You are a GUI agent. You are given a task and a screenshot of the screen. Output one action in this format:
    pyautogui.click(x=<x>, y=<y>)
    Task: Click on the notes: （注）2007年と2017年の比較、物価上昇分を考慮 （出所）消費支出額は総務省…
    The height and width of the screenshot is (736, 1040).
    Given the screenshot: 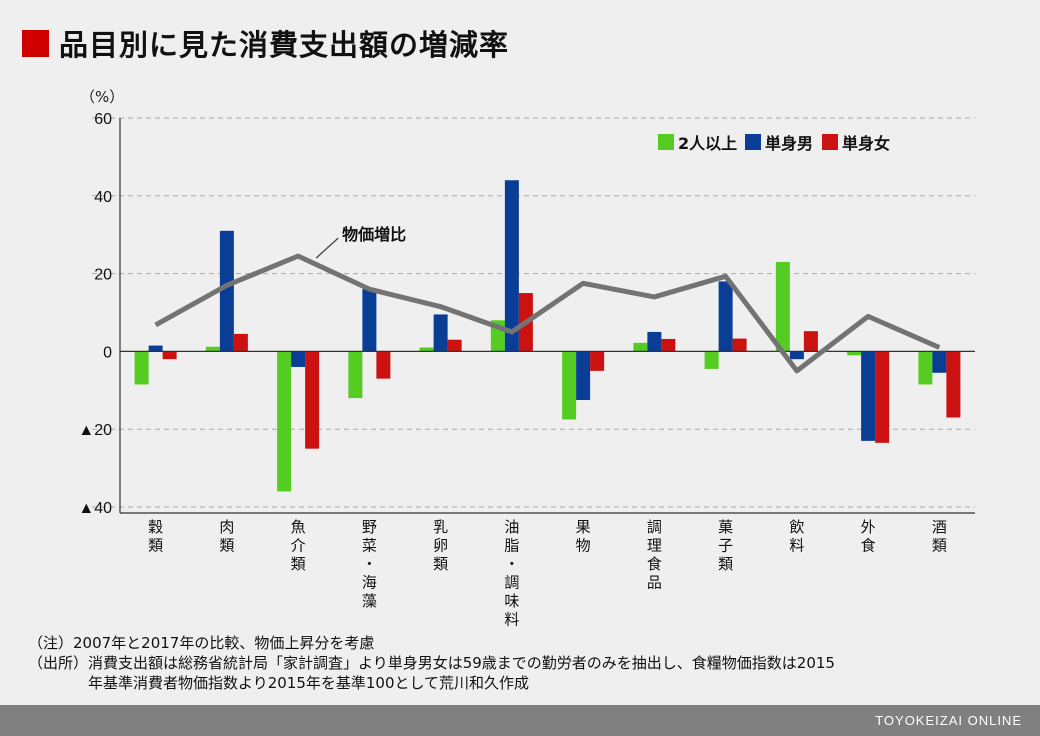 What is the action you would take?
    pyautogui.click(x=431, y=663)
    